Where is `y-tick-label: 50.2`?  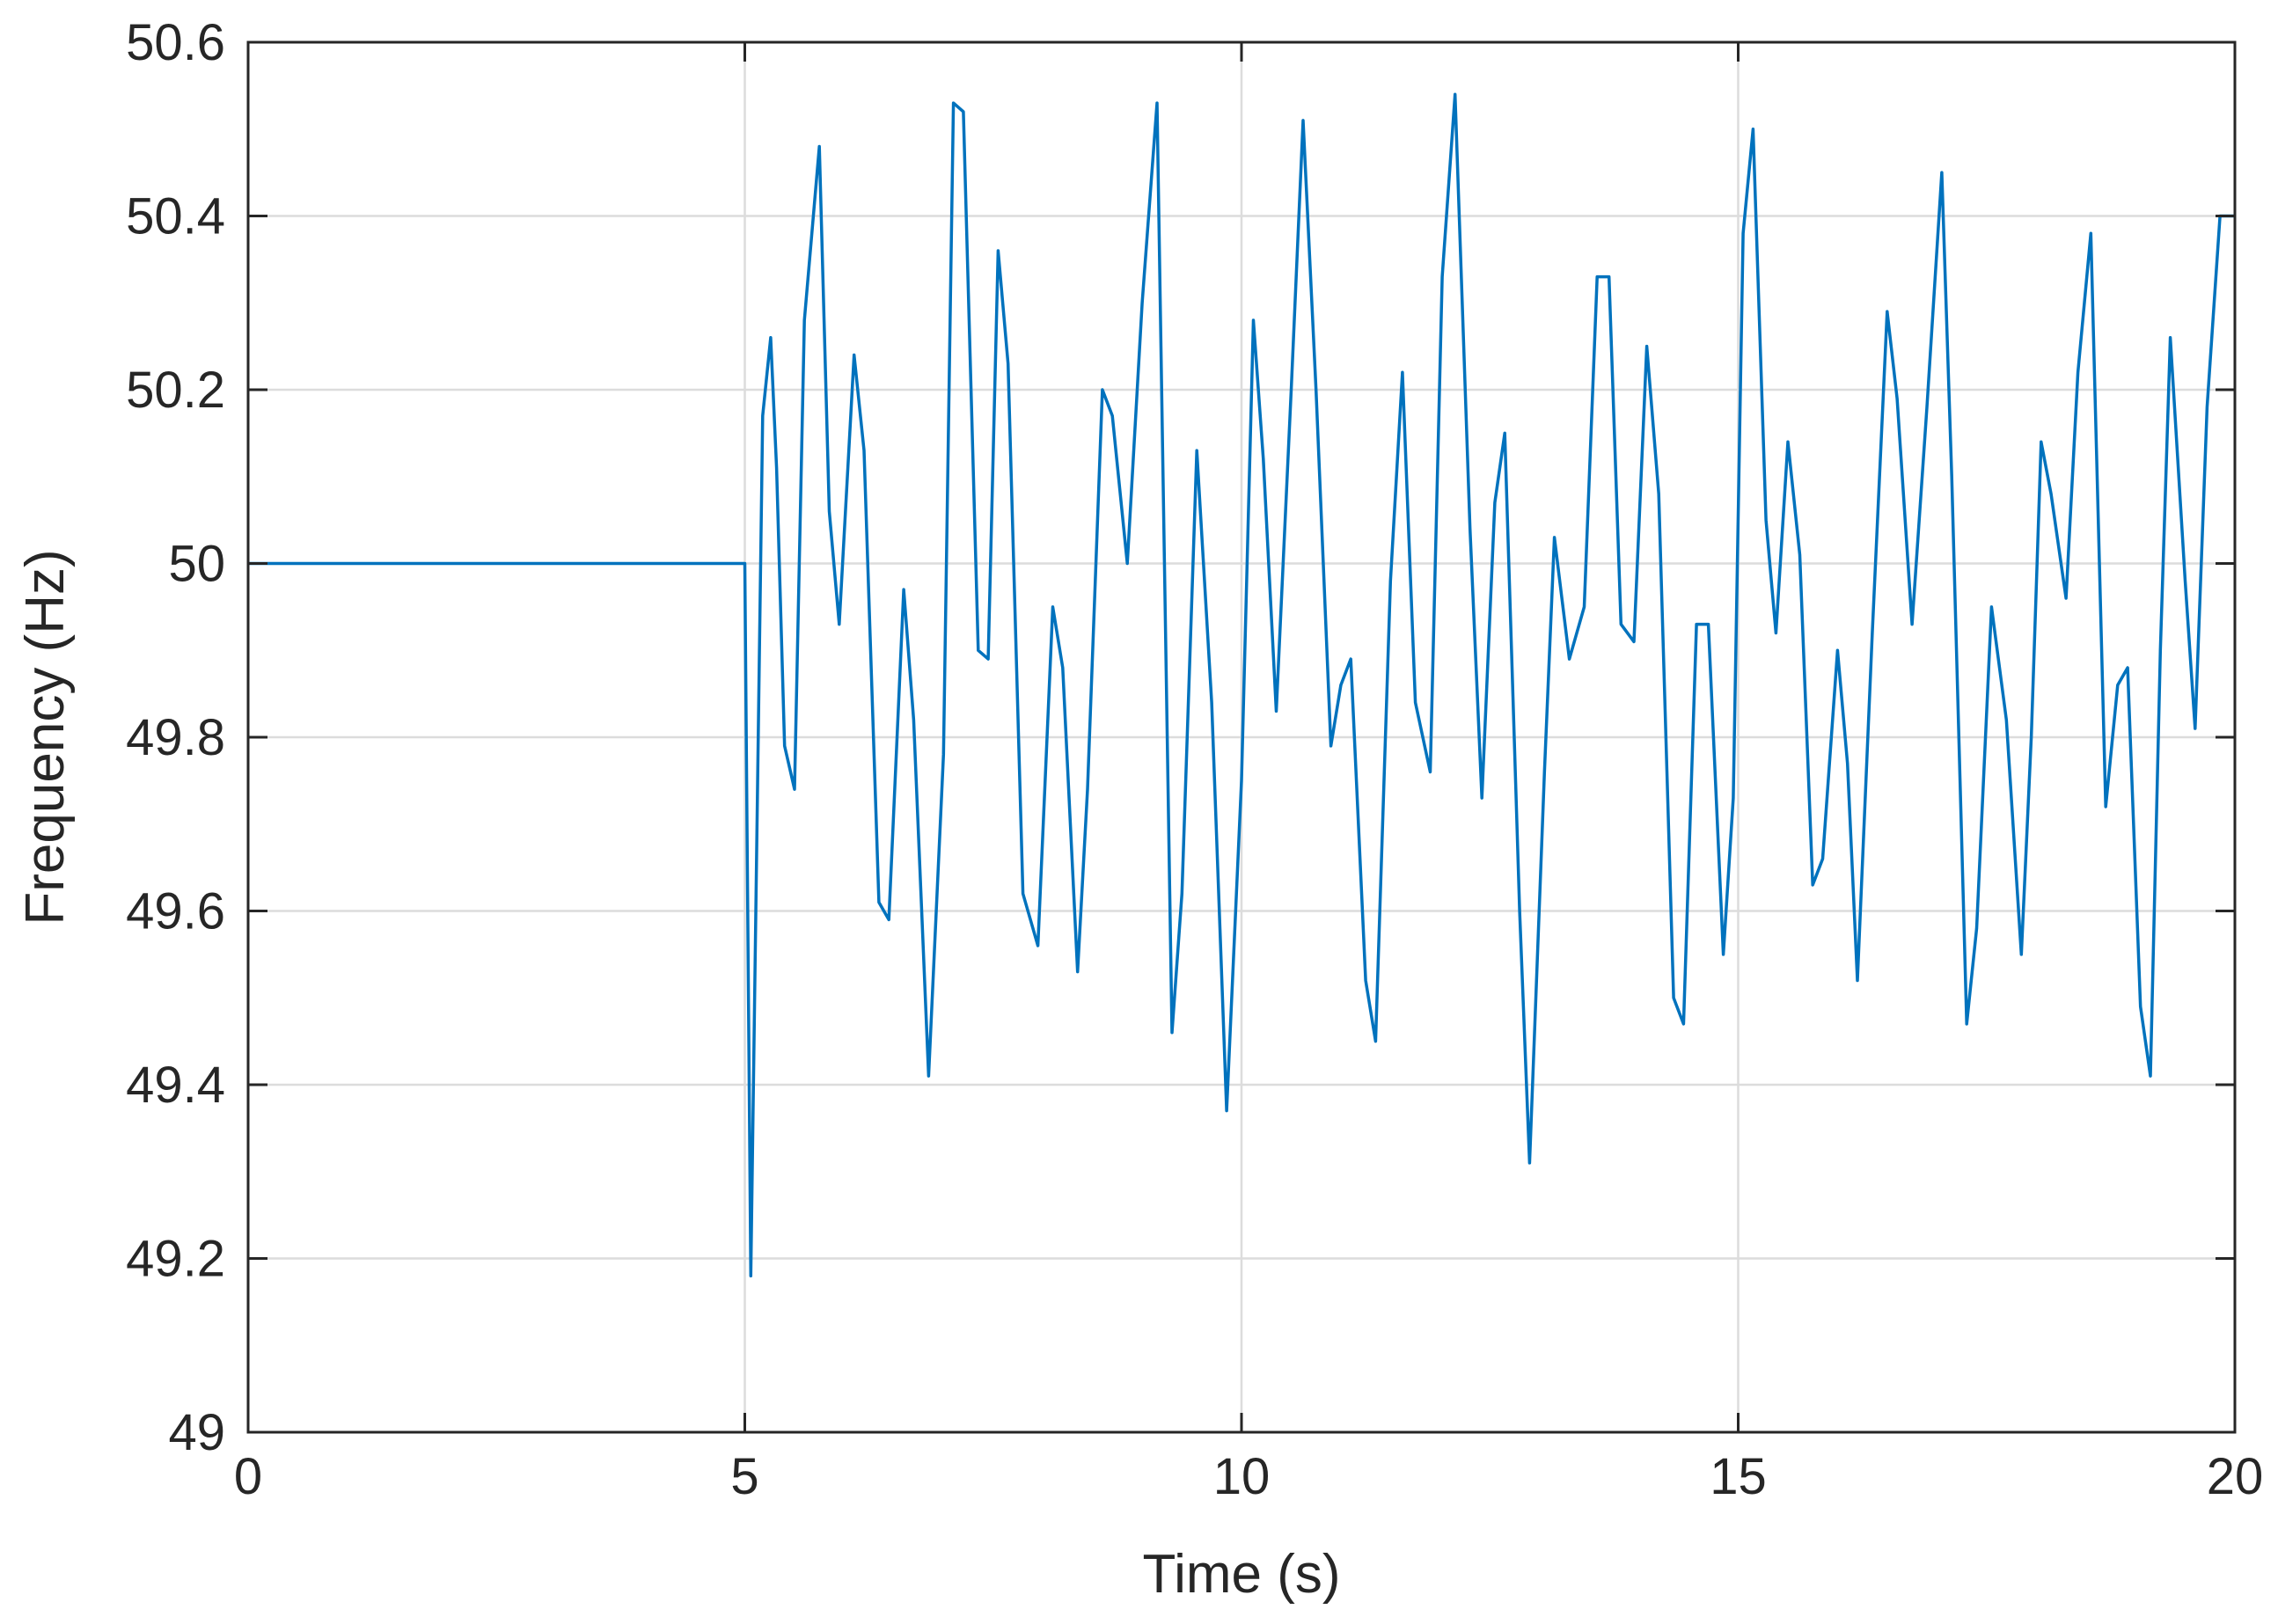 y-tick-label: 50.2 is located at coordinates (176, 390).